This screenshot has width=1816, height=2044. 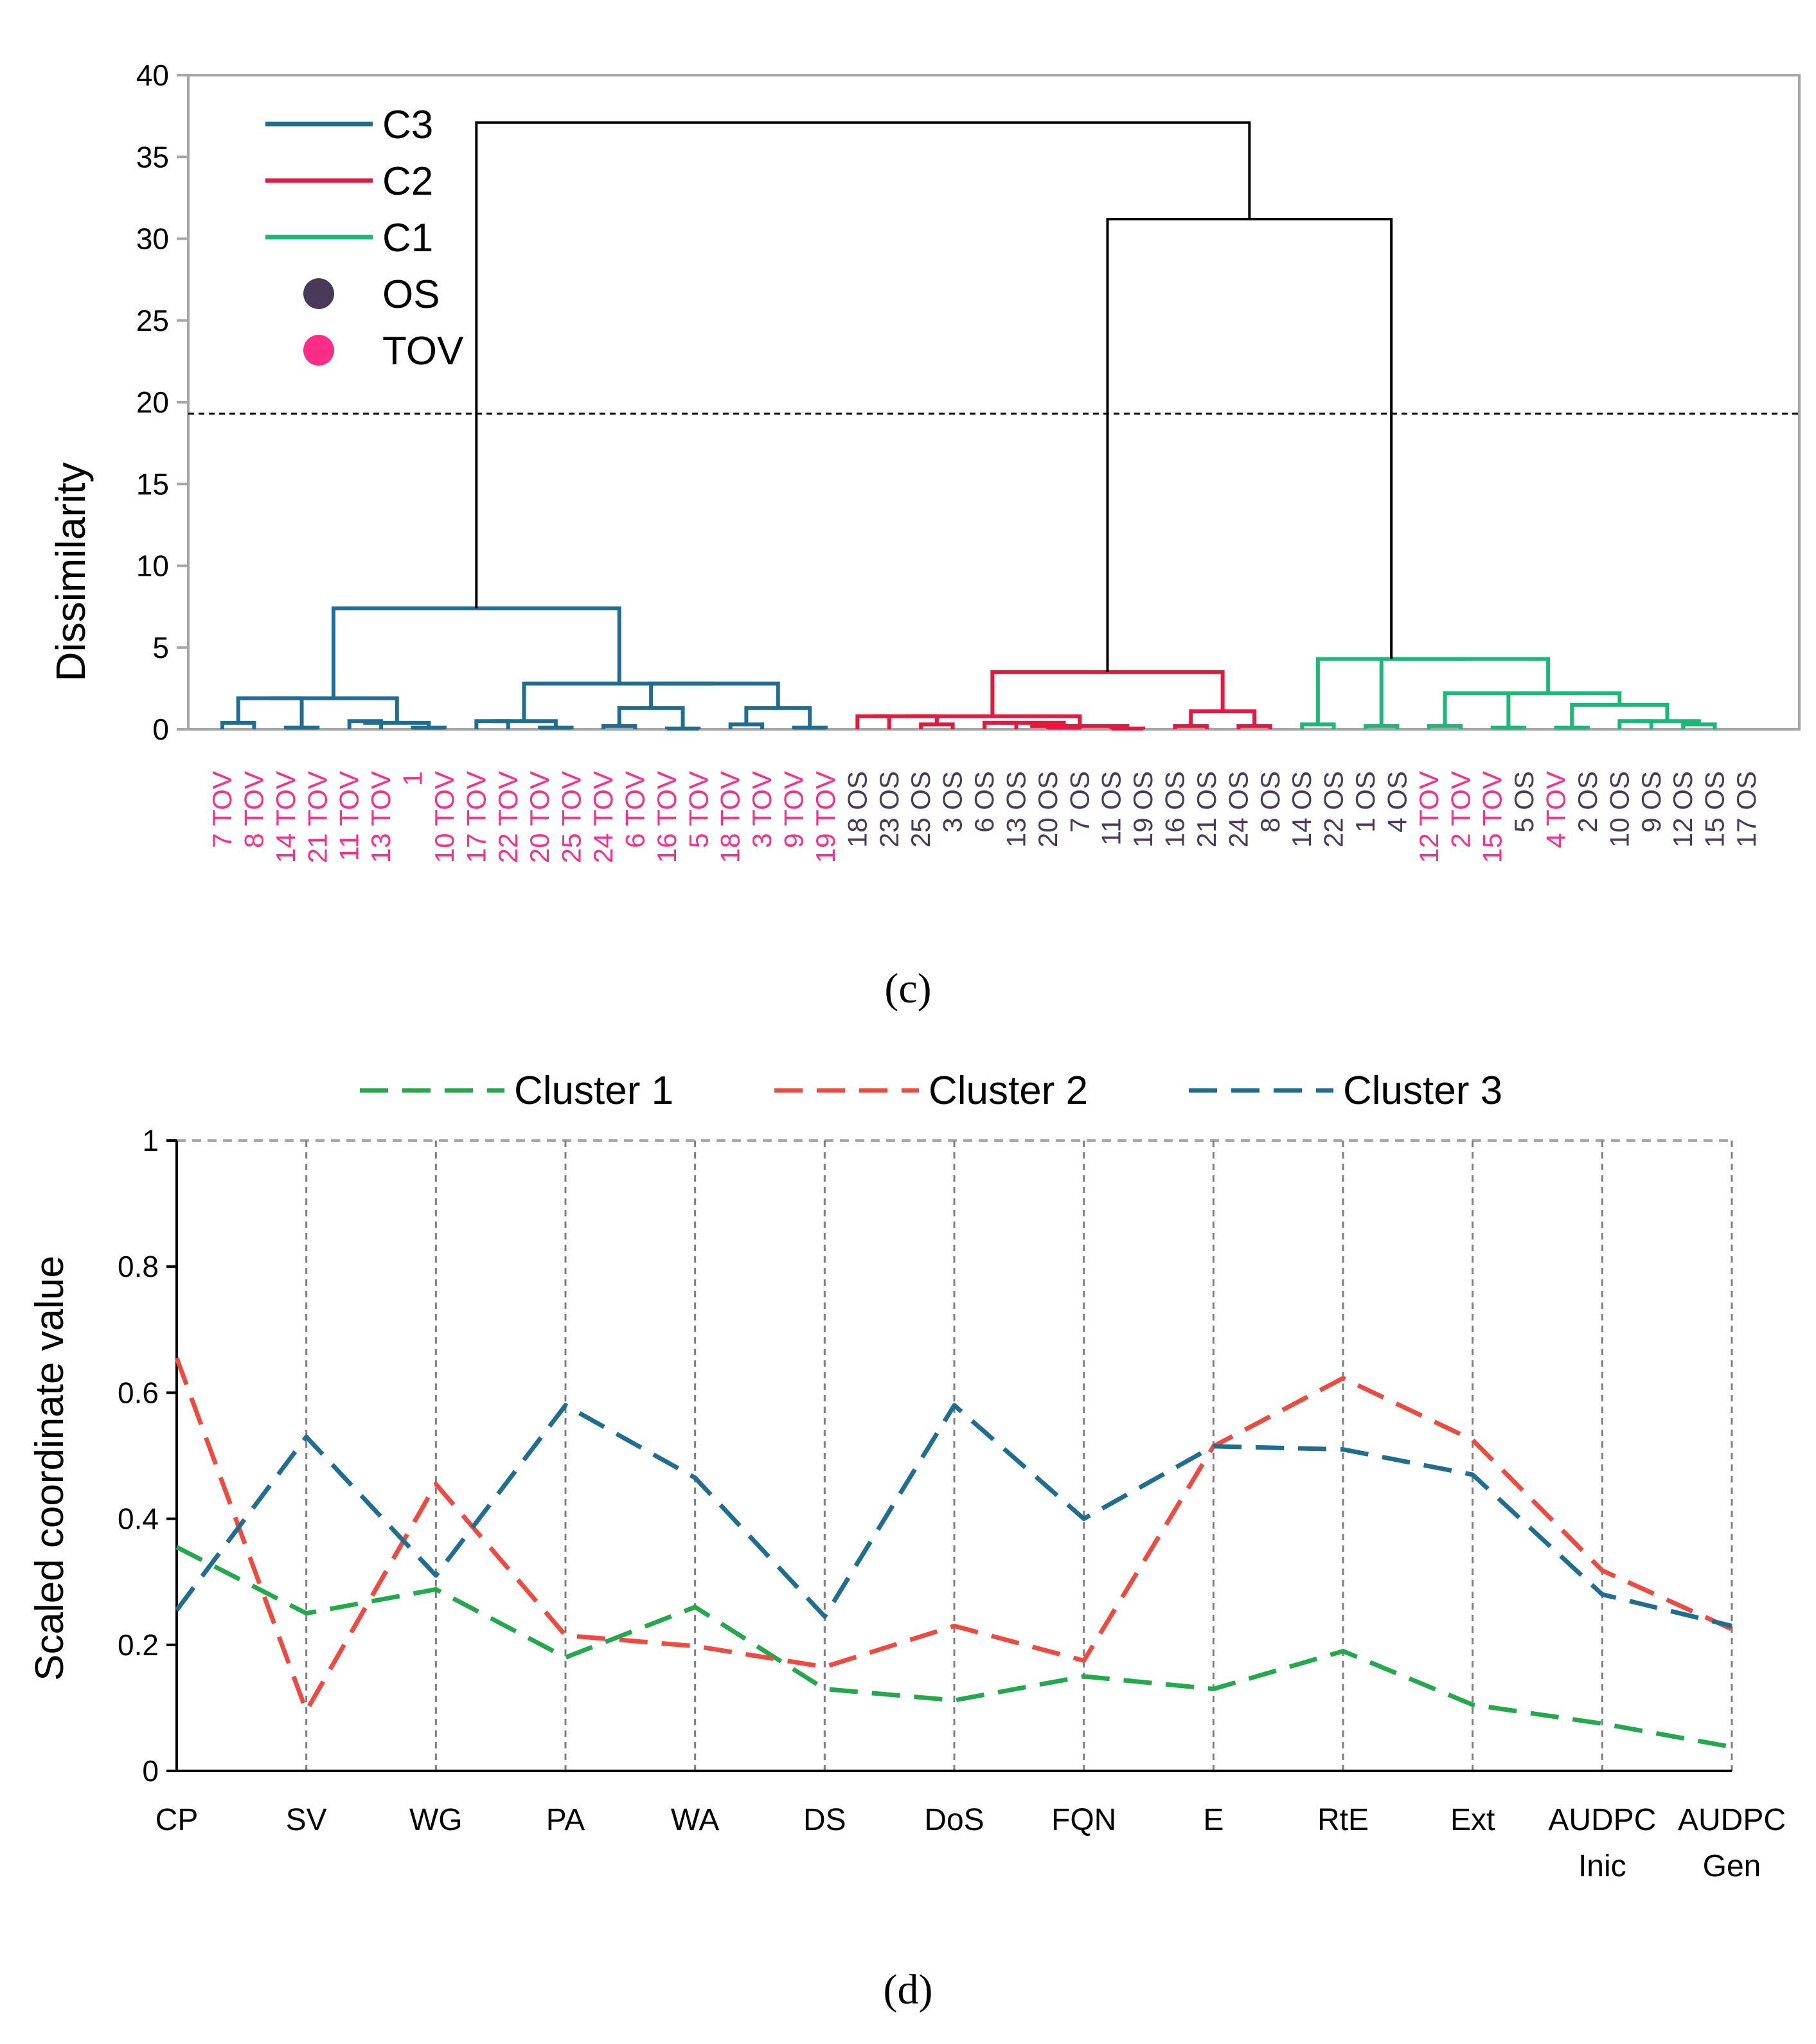 What do you see at coordinates (908, 988) in the screenshot?
I see `panel-label-c: (c)` at bounding box center [908, 988].